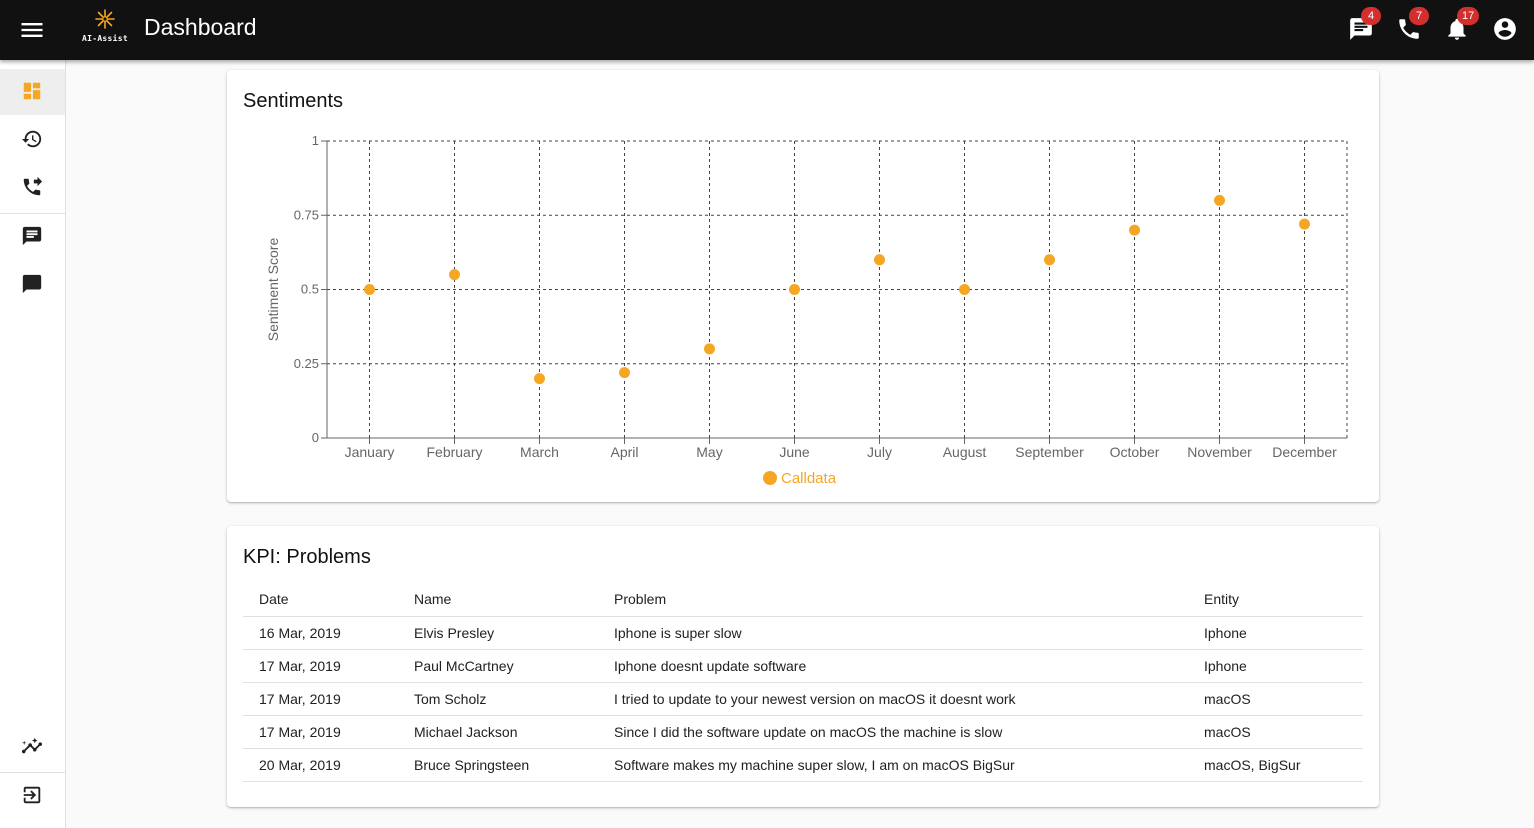  I want to click on table-header-row: Date Name Problem Entity, so click(803, 599).